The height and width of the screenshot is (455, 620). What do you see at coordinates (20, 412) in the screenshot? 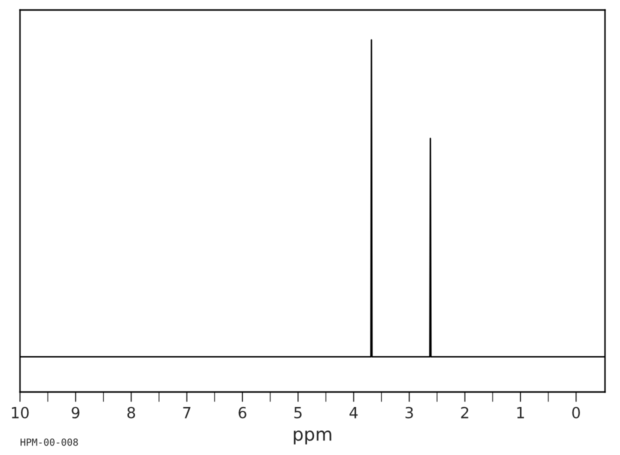
I see `x-tick-label: 10` at bounding box center [20, 412].